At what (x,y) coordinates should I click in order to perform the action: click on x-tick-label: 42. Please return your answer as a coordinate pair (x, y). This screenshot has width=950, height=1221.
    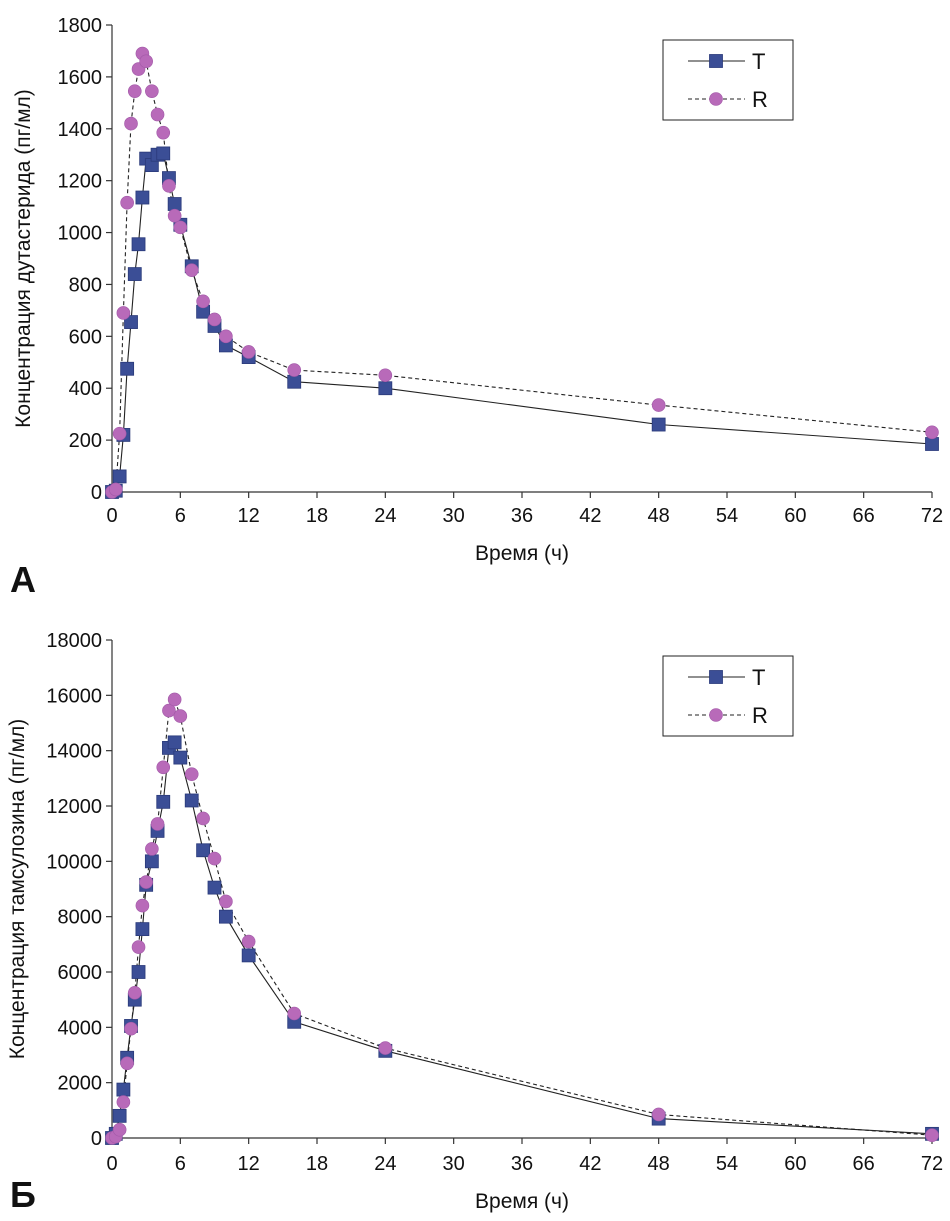
    Looking at the image, I should click on (590, 516).